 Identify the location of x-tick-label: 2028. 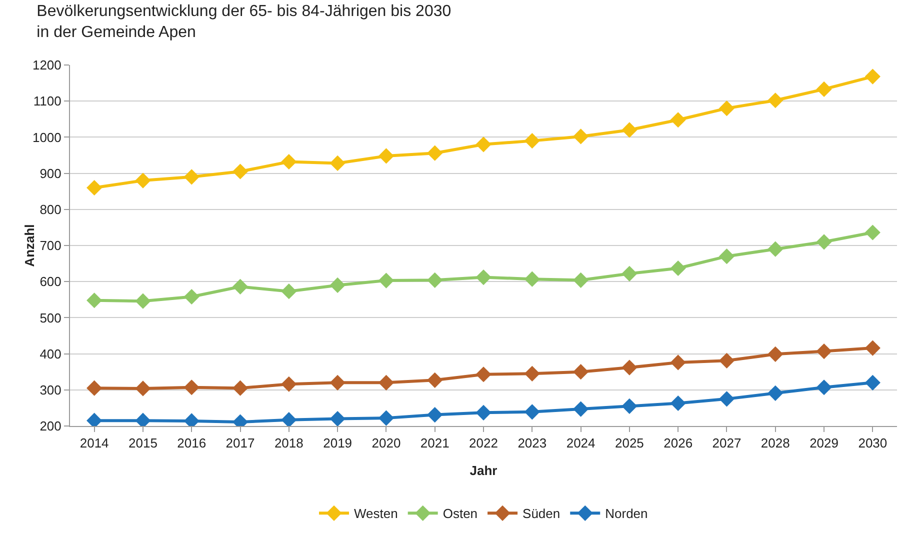
(775, 443).